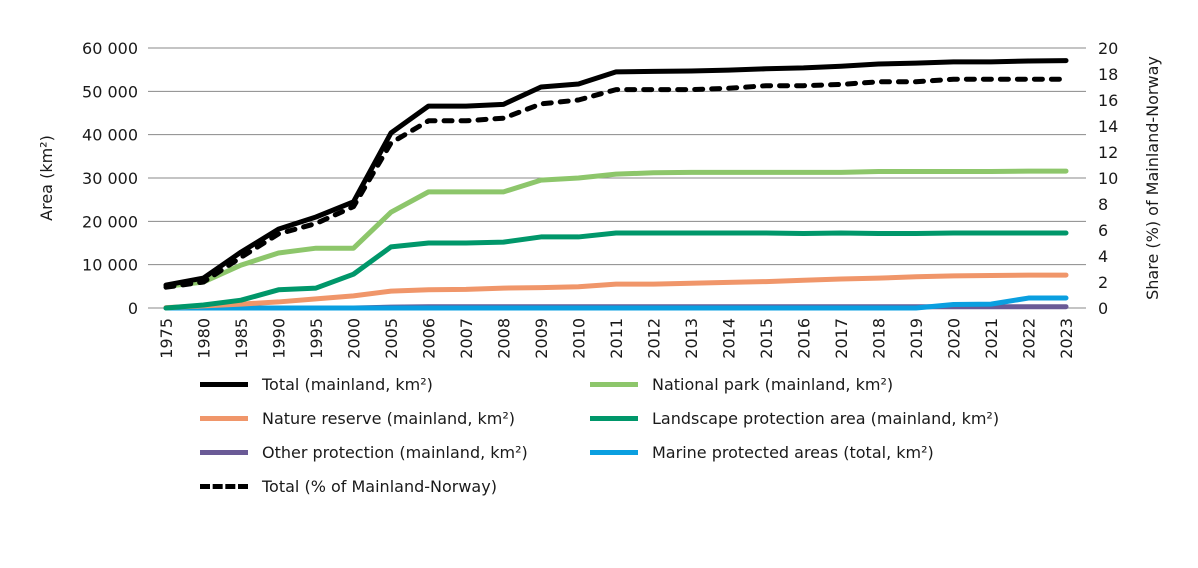 The width and height of the screenshot is (1198, 568). I want to click on y2-tick-label: 8, so click(1103, 204).